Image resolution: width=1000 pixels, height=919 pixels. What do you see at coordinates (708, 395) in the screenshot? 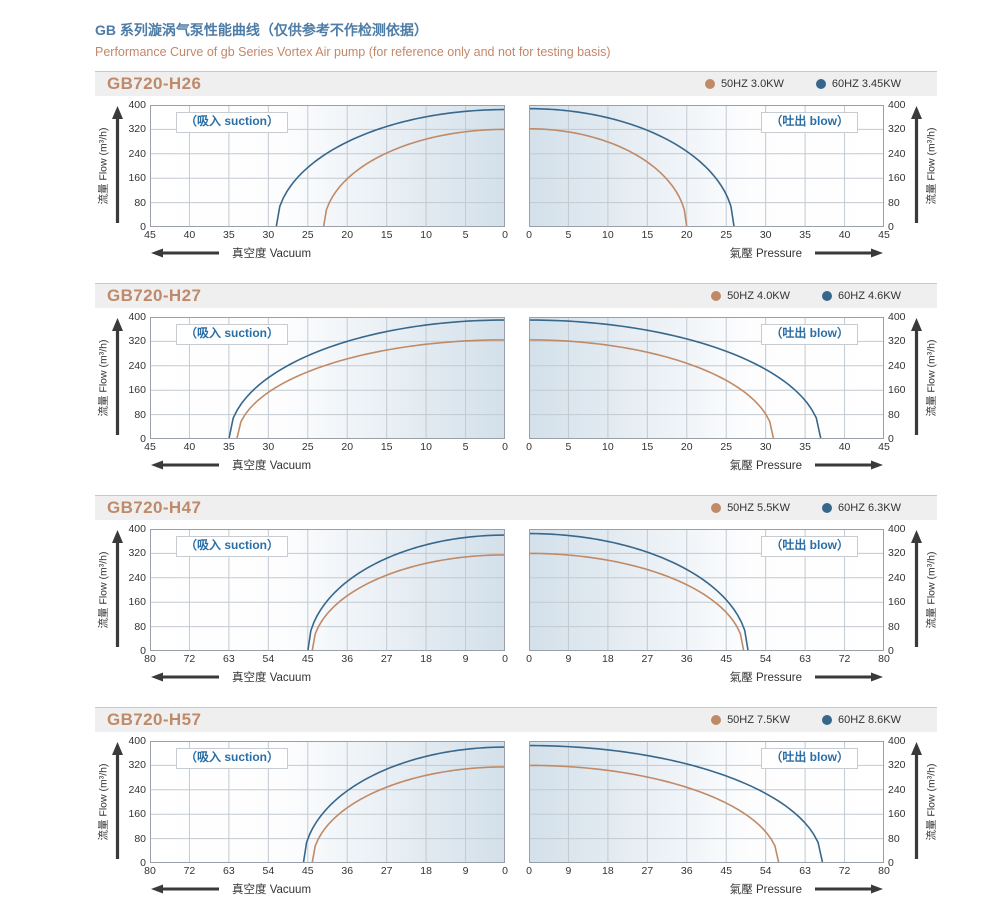
I see `plot-column: （吐出 blow） 0 5 10 15 20 25 30 35 40 45 氣壓 Pressure` at bounding box center [708, 395].